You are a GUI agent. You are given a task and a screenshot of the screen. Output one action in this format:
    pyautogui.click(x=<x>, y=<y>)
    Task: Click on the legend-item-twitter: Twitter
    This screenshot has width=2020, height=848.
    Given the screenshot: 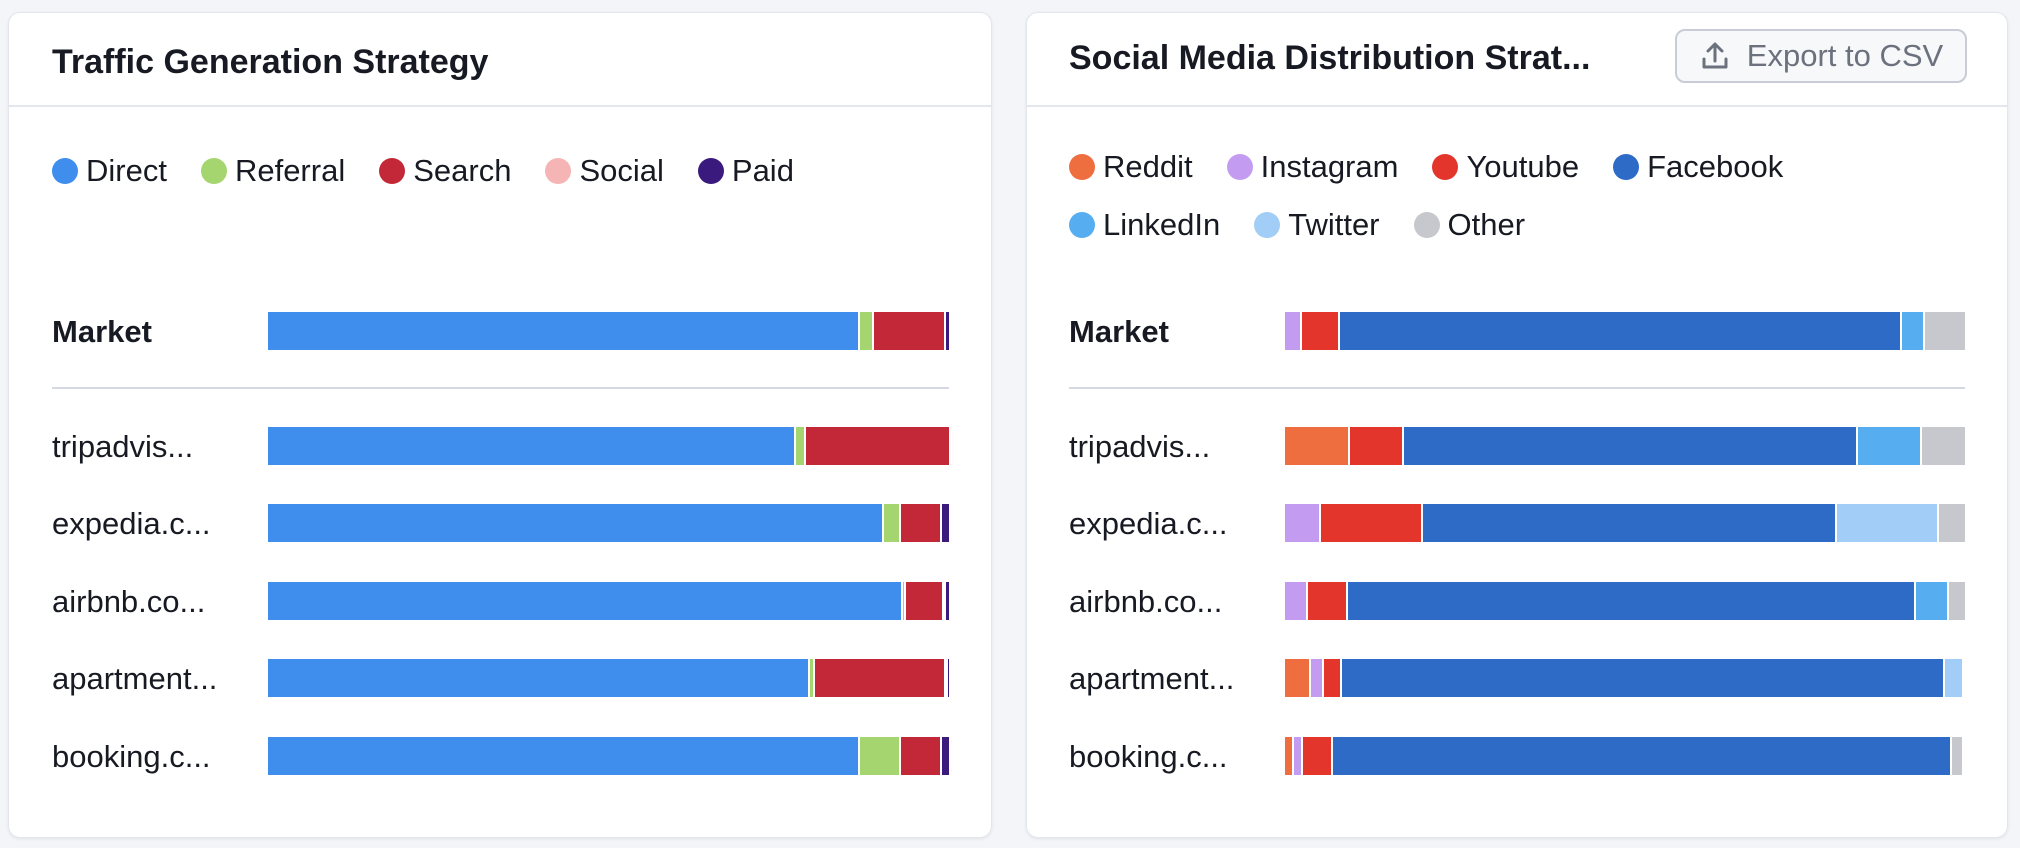 What is the action you would take?
    pyautogui.click(x=1317, y=225)
    